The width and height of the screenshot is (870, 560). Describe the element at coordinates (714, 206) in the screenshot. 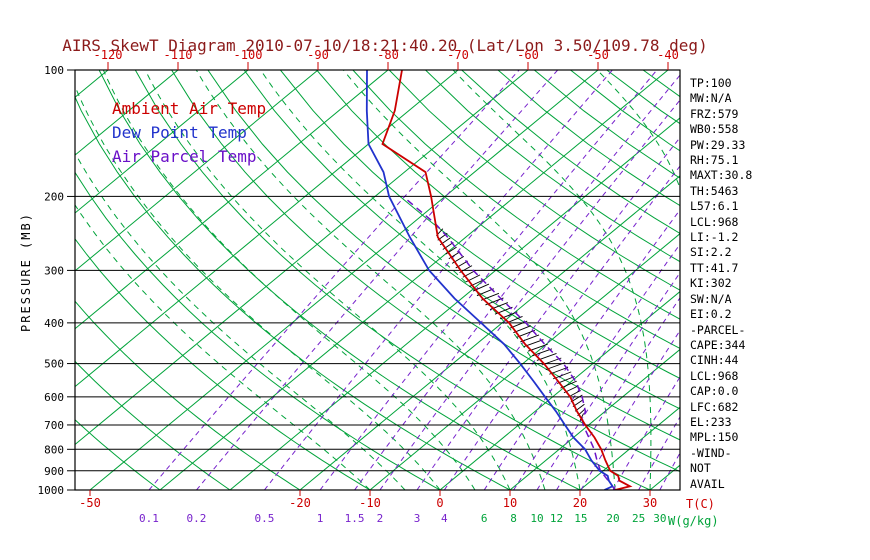

I see `stats-line: L57:6.1` at that location.